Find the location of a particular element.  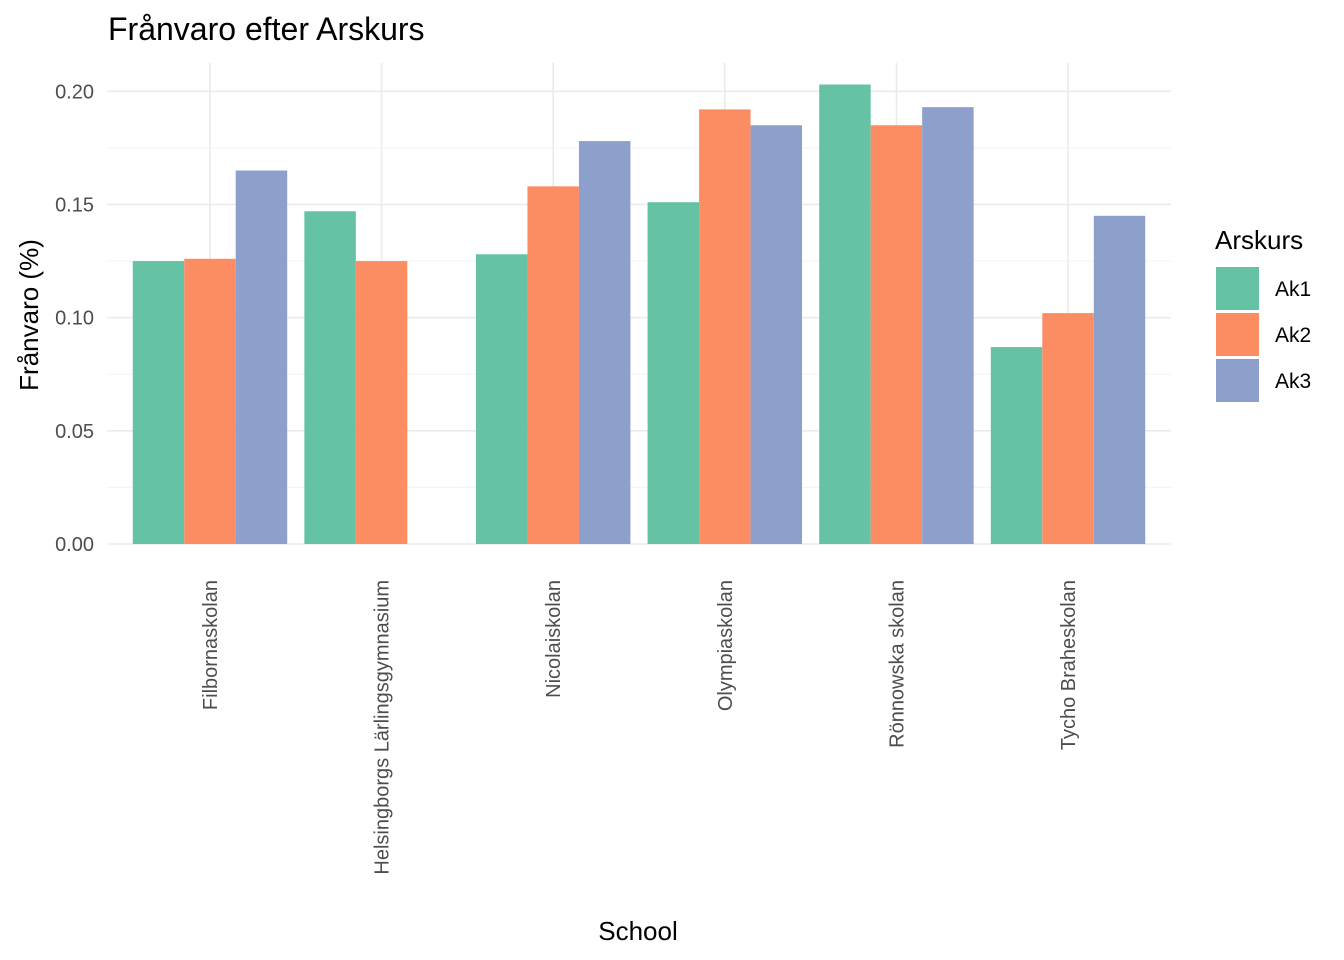

x-tick-label: Nicolaiskolan is located at coordinates (554, 639).